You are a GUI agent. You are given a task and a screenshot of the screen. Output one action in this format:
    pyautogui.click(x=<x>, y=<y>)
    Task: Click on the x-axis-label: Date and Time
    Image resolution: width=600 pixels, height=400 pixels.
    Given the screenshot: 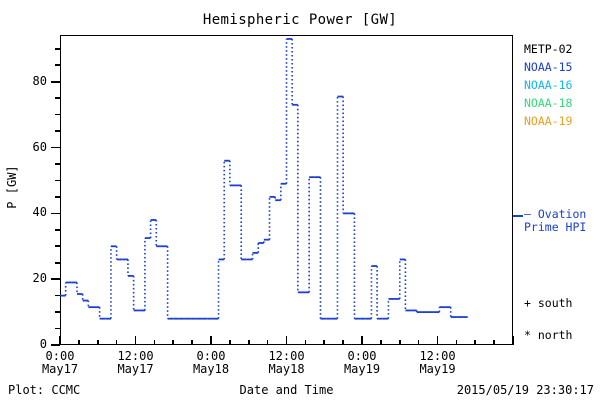 What is the action you would take?
    pyautogui.click(x=286, y=390)
    